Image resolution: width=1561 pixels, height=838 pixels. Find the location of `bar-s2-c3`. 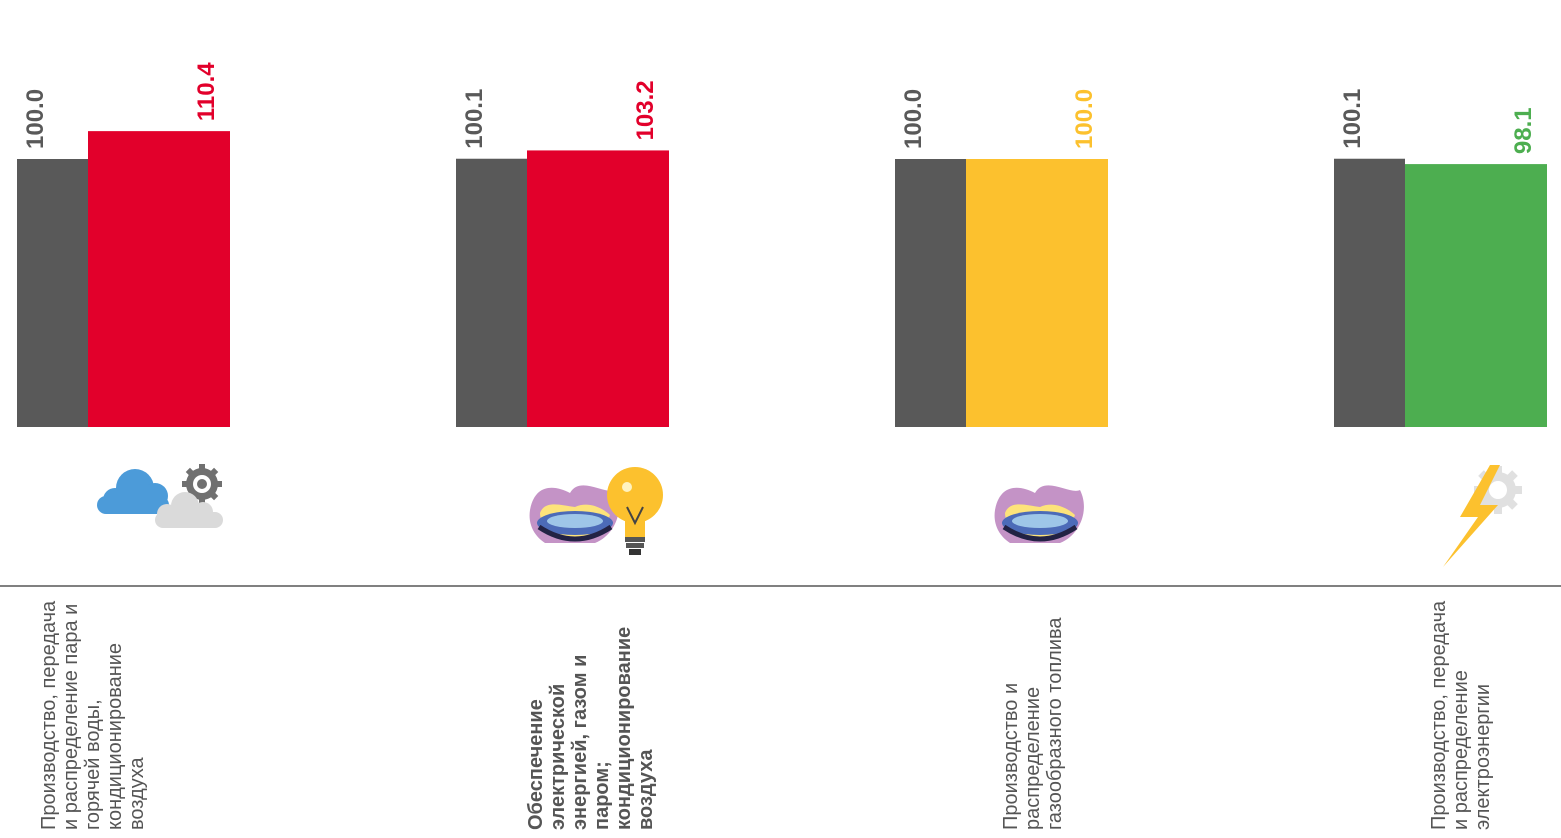

bar-s2-c3 is located at coordinates (1037, 293).